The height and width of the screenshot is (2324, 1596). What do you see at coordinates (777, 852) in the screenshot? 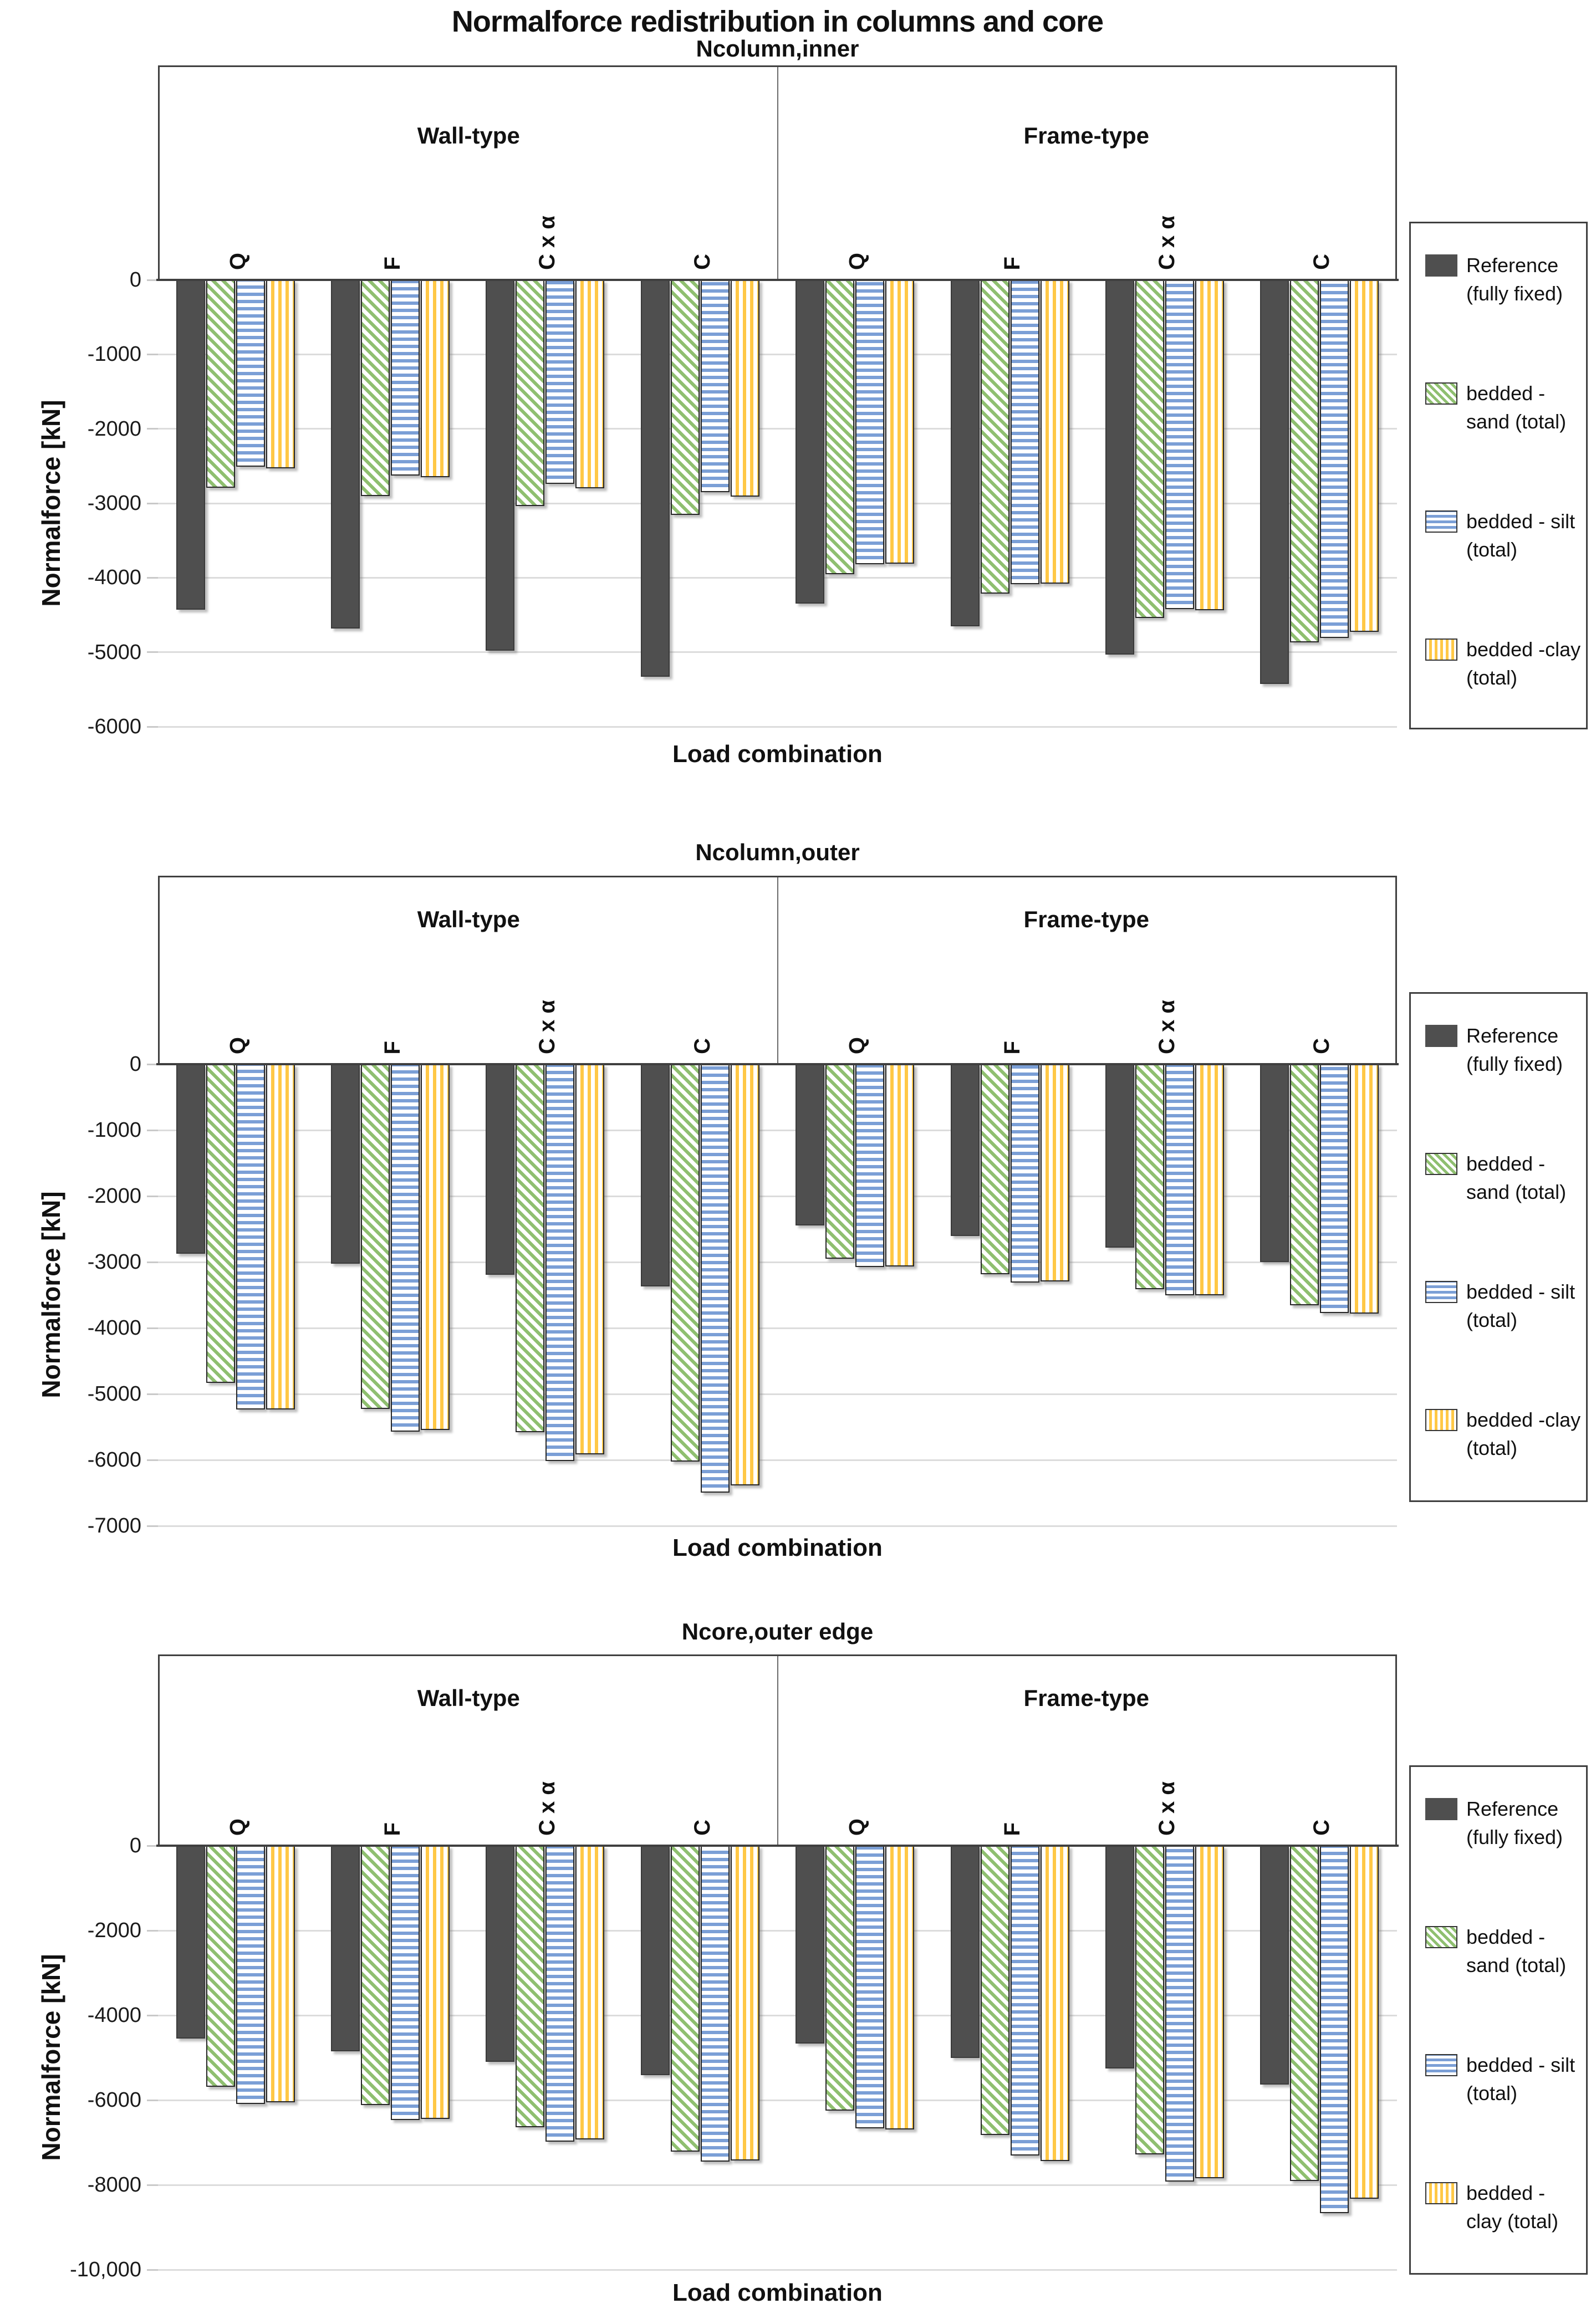
I see `subtitle-ncolumn-outer: Ncolumn,outer` at bounding box center [777, 852].